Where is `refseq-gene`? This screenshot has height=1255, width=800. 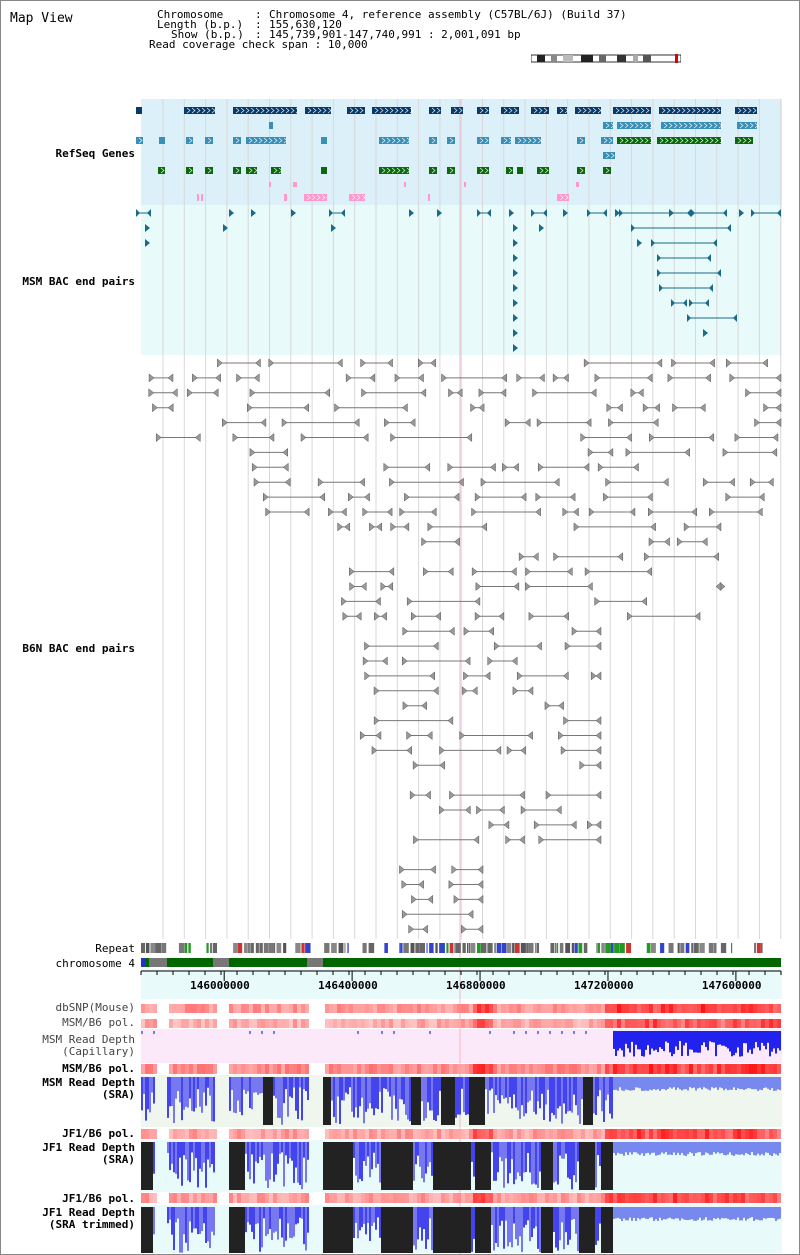 refseq-gene is located at coordinates (139, 110).